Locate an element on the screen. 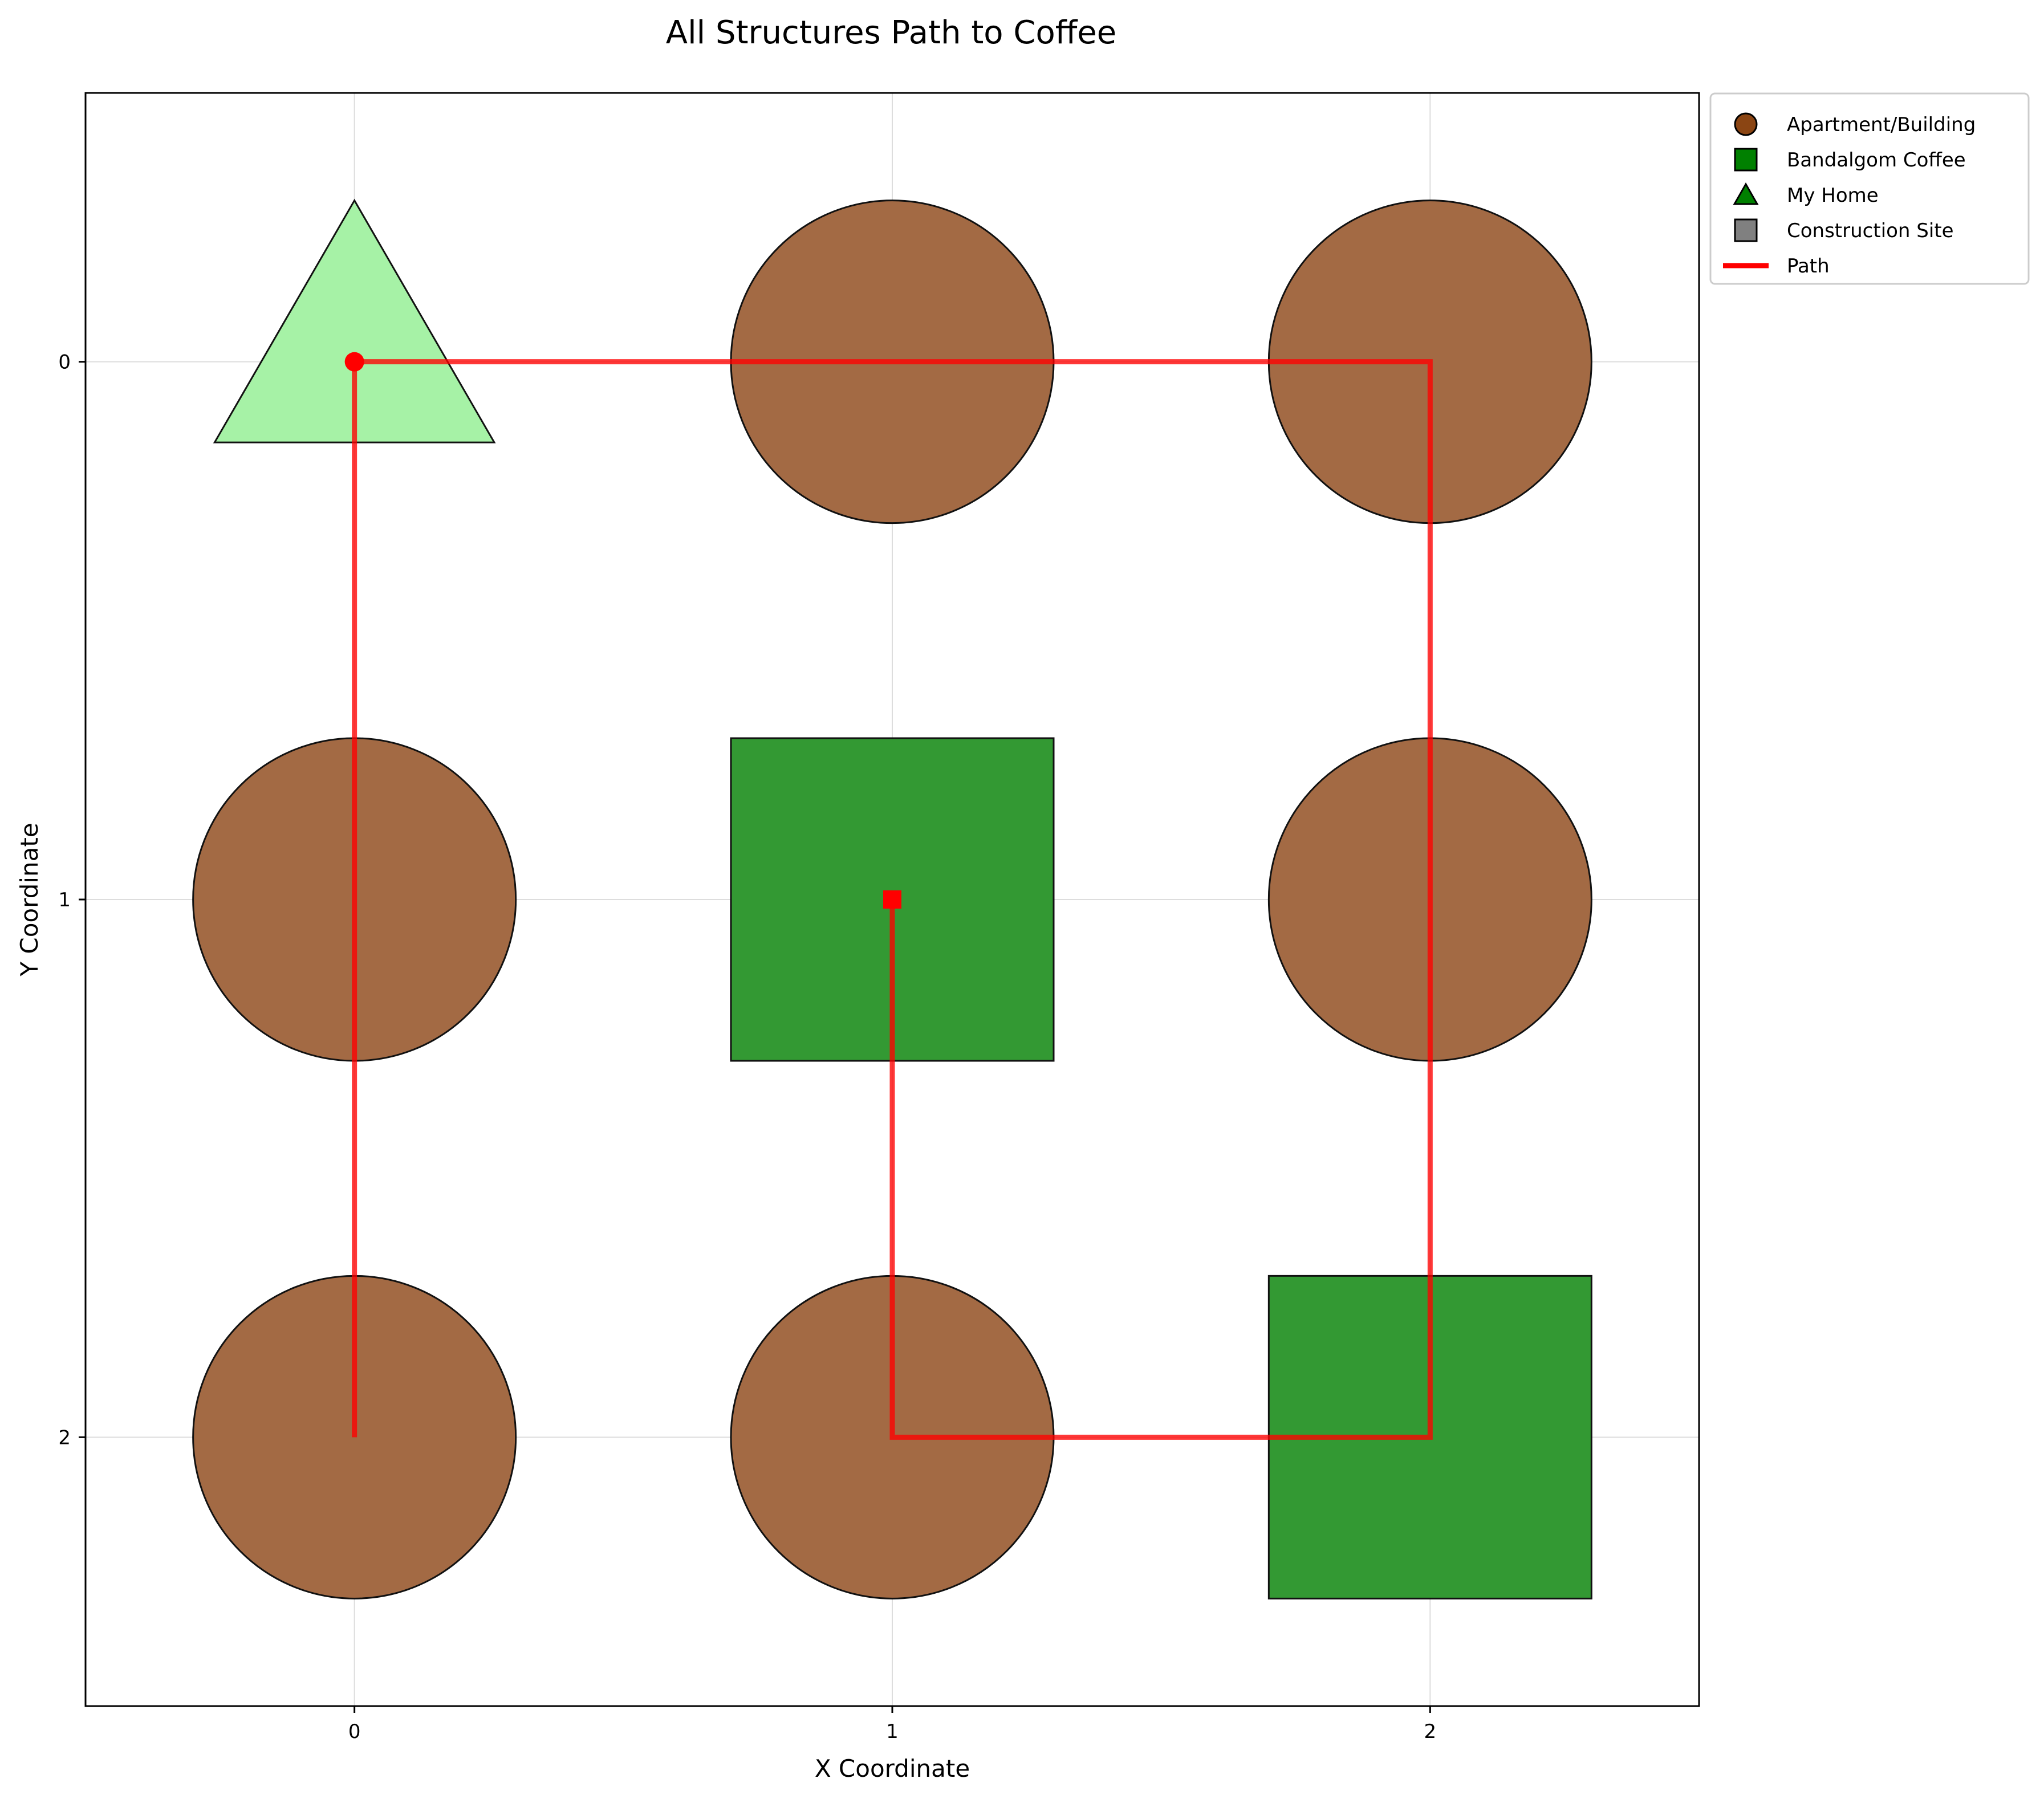 The height and width of the screenshot is (1799, 2044). path-start-marker is located at coordinates (354, 362).